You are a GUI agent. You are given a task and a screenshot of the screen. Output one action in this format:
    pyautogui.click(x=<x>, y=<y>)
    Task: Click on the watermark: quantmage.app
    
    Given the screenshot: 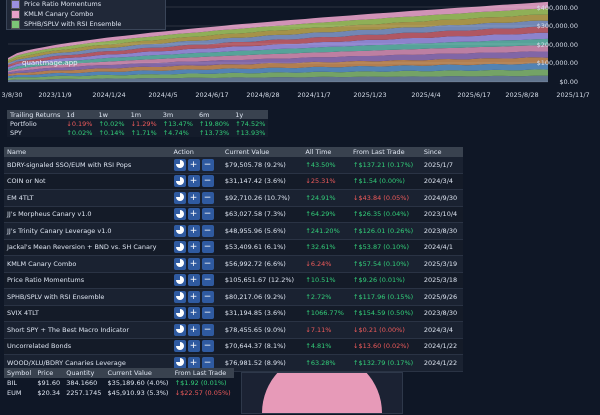 What is the action you would take?
    pyautogui.click(x=50, y=63)
    